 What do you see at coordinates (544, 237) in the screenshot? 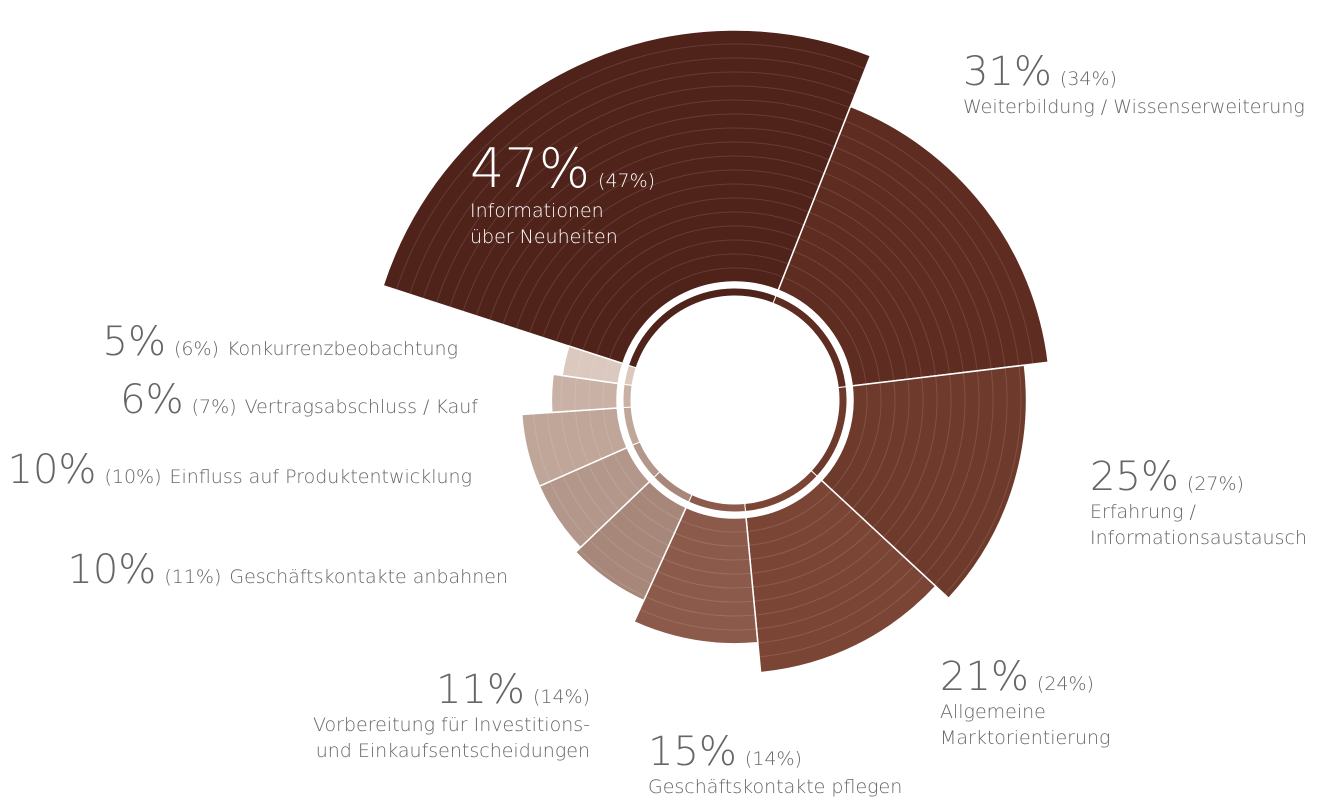
I see `category-label: über Neuheiten` at bounding box center [544, 237].